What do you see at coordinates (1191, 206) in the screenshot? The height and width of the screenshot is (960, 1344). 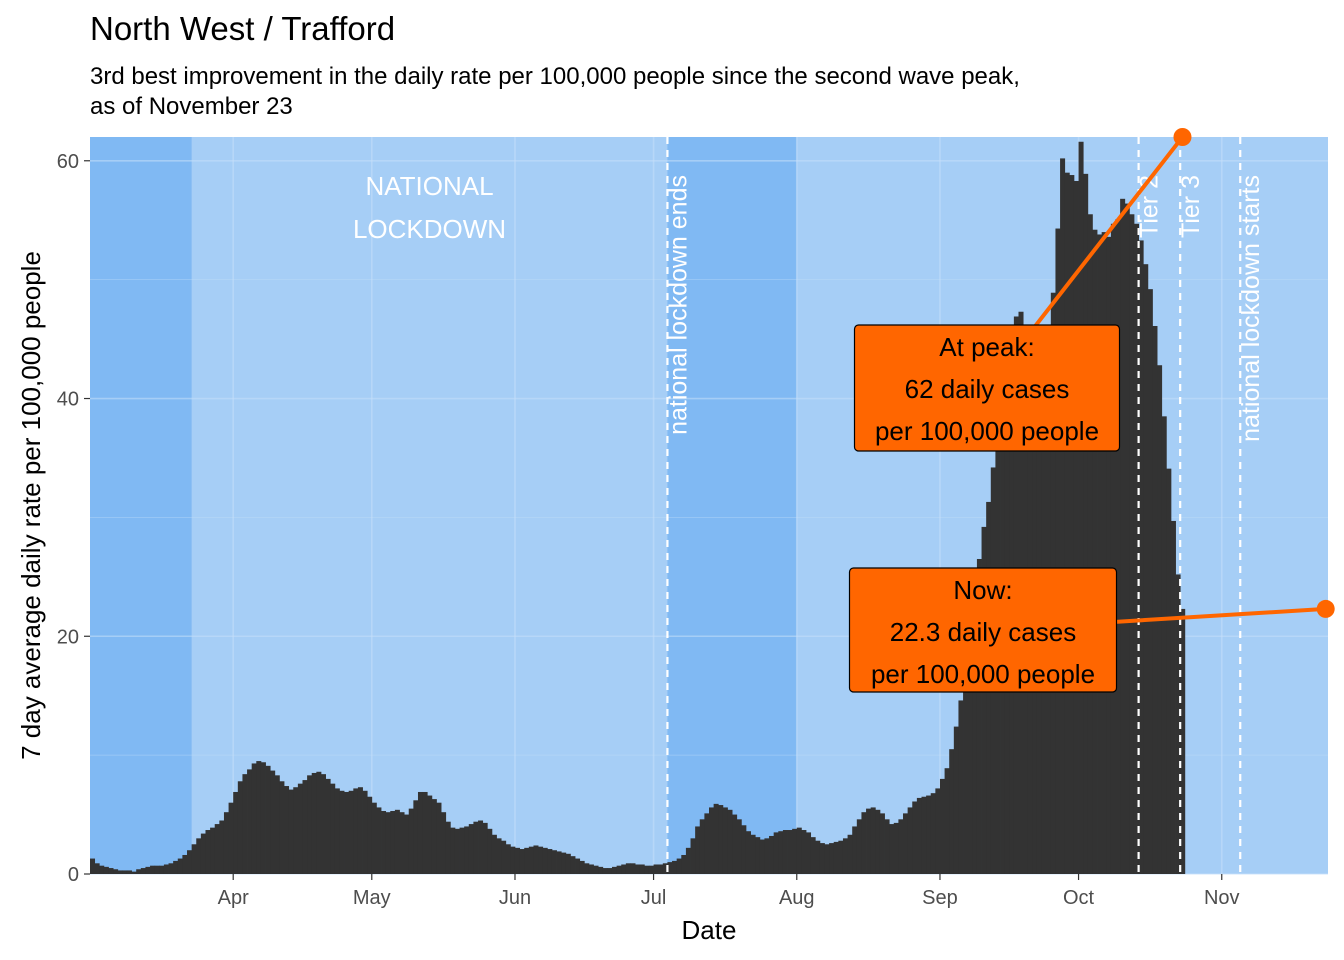 I see `event-label: Tier 3` at bounding box center [1191, 206].